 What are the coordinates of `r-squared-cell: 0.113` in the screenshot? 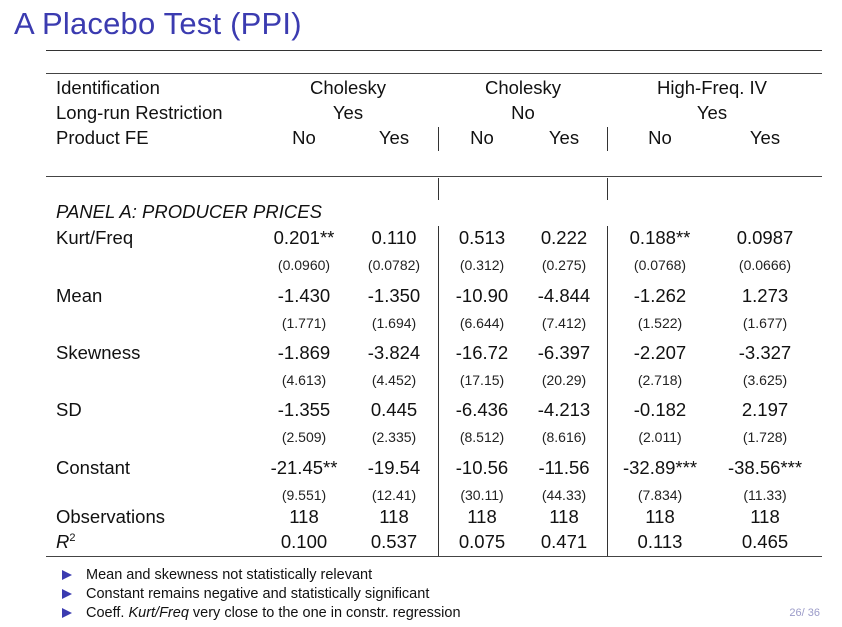 It's located at (660, 541).